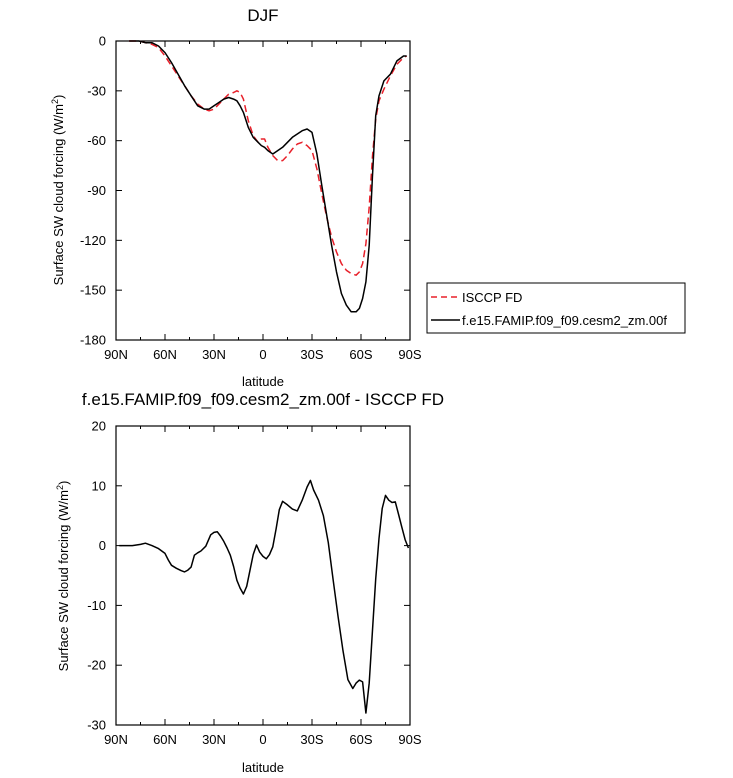 This screenshot has height=778, width=733. What do you see at coordinates (262, 354) in the screenshot?
I see `top-x-tick-label: 0` at bounding box center [262, 354].